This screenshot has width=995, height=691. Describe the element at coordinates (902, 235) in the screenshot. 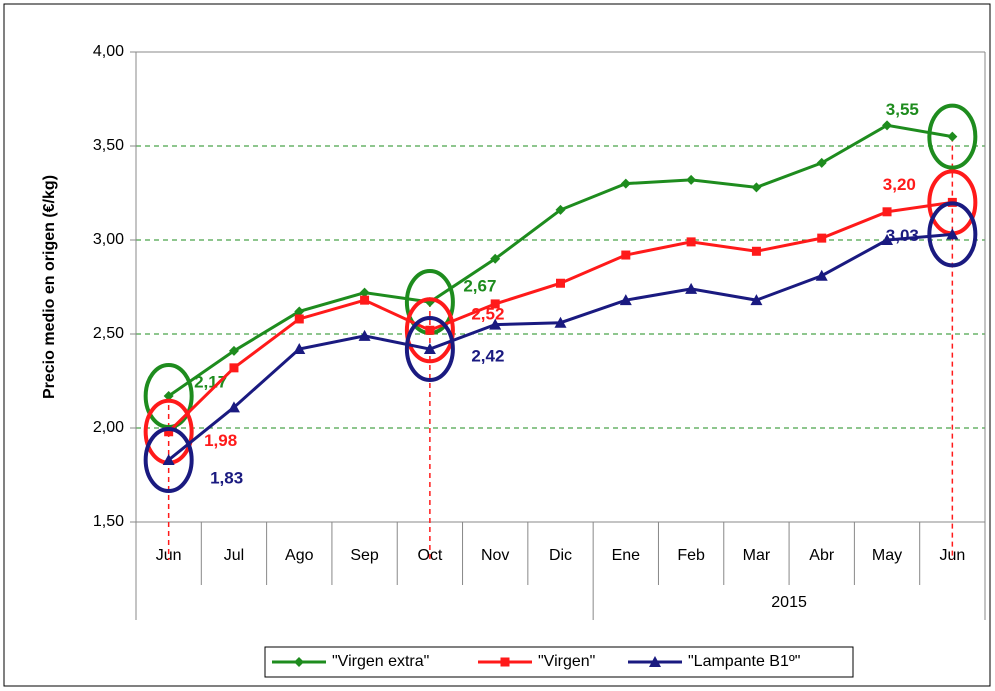

I see `value-label: 3,03` at that location.